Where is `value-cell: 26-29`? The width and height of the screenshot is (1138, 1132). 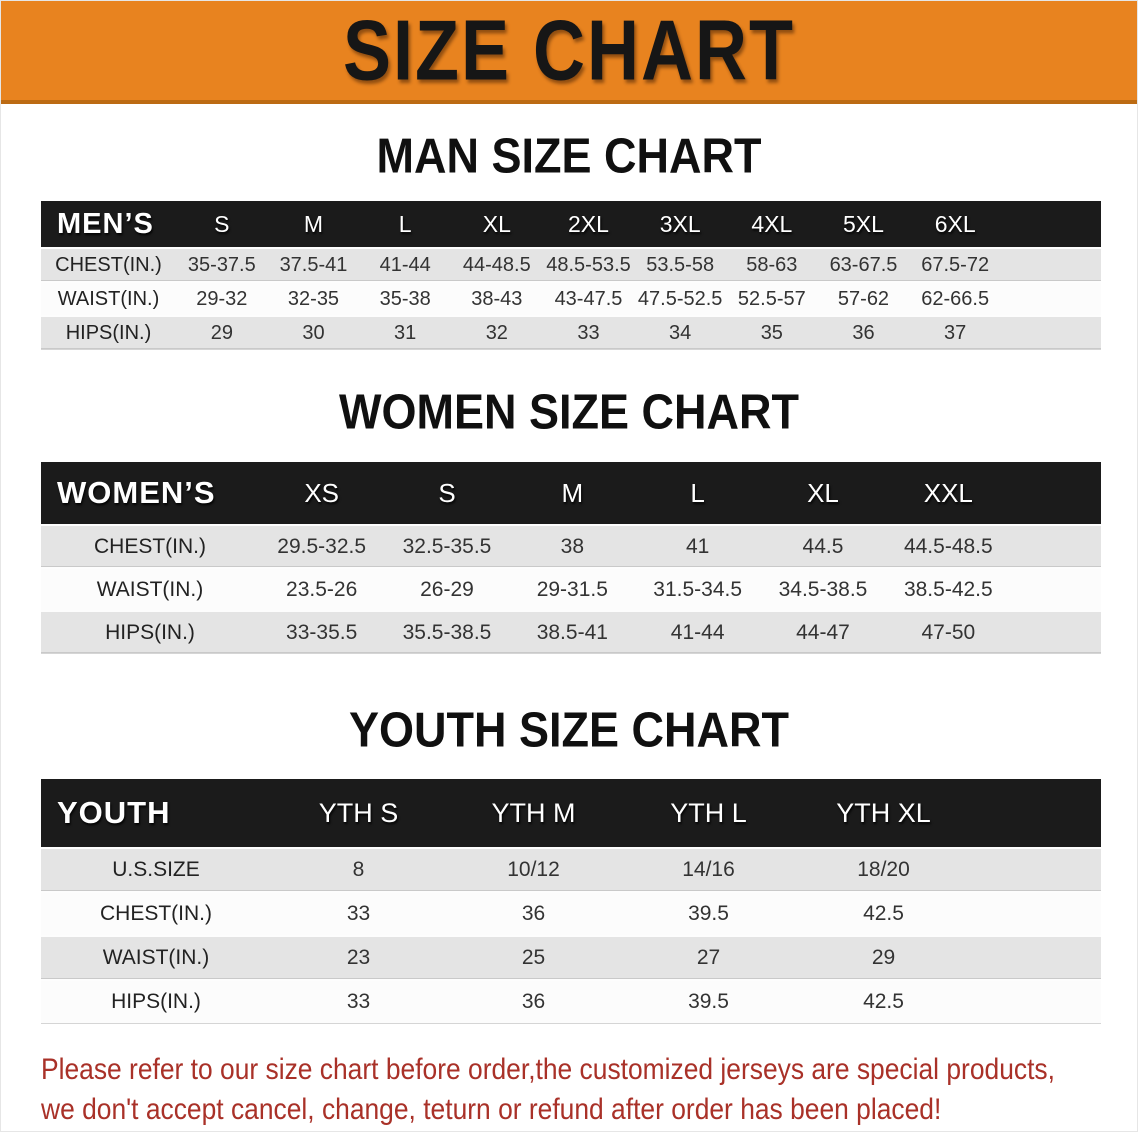 value-cell: 26-29 is located at coordinates (447, 589).